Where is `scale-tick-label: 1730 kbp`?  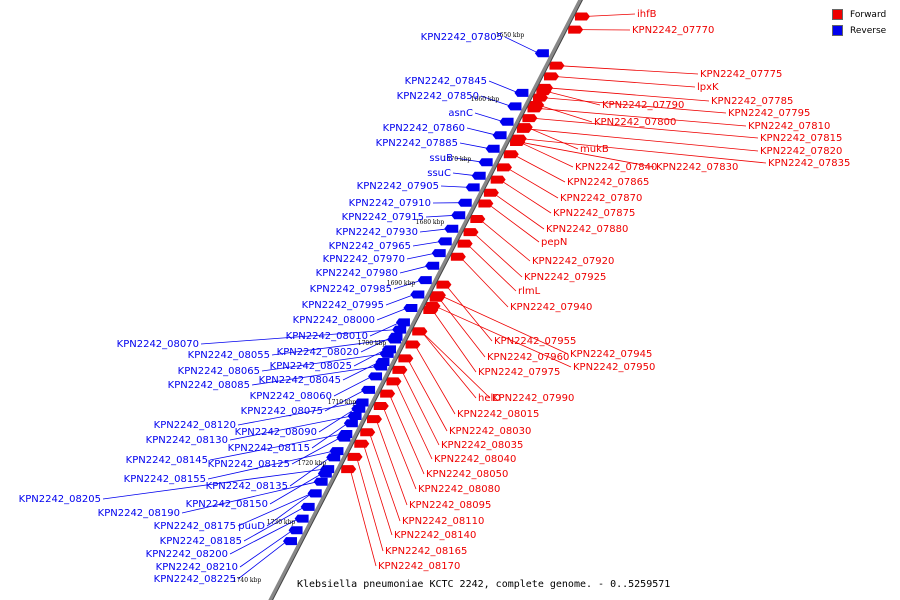
scale-tick-label: 1730 kbp is located at coordinates (281, 522).